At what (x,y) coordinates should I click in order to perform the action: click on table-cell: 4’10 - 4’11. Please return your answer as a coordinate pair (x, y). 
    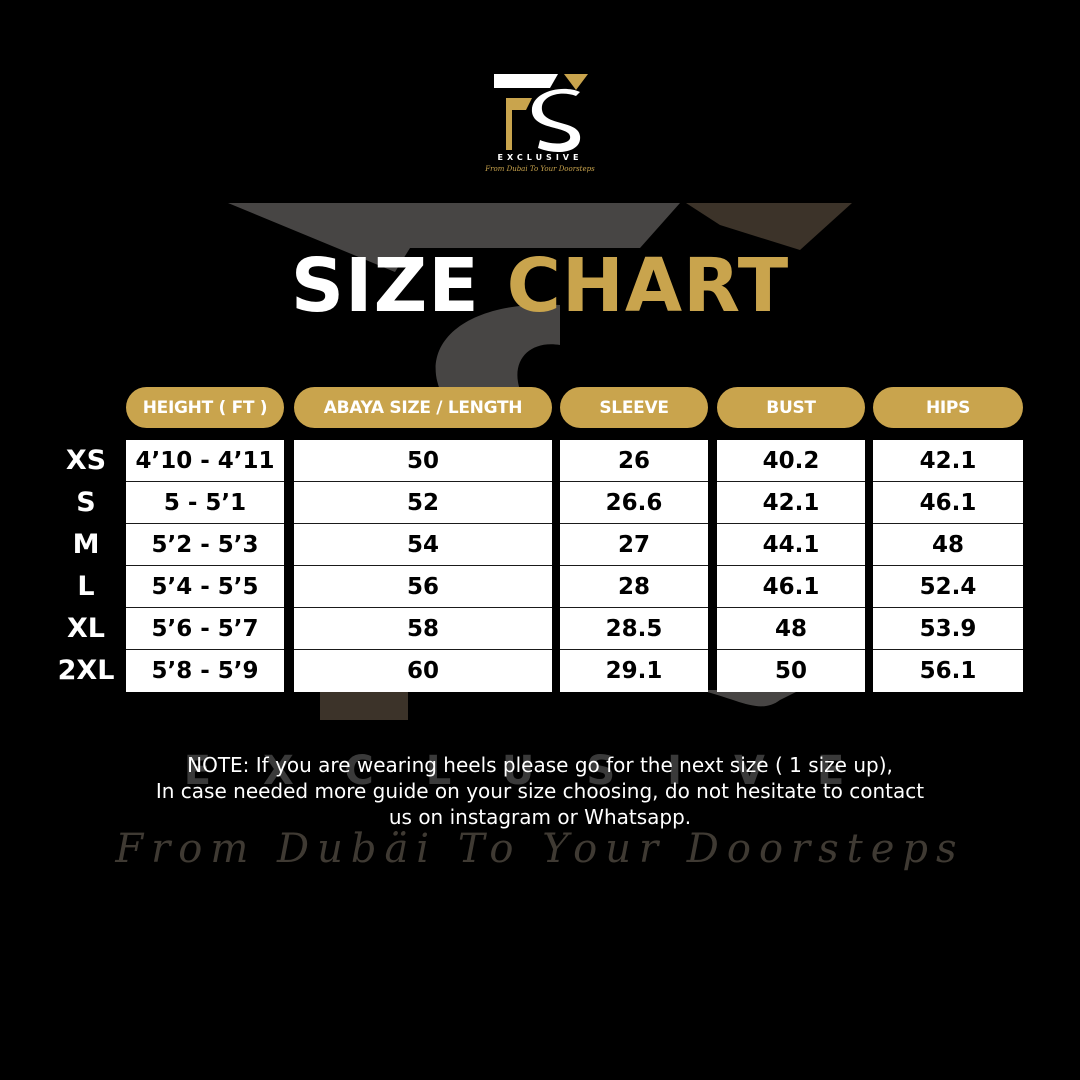
    Looking at the image, I should click on (205, 461).